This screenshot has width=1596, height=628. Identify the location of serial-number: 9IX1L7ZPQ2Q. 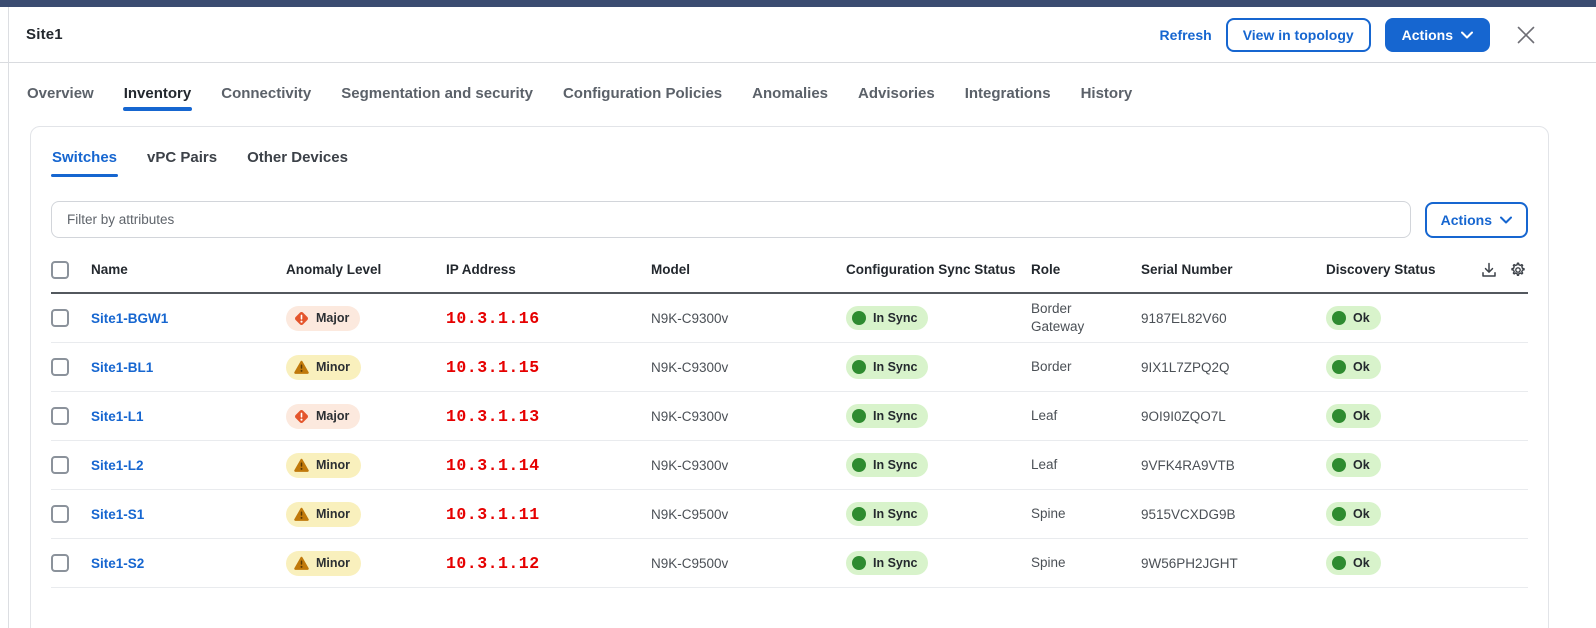
(1185, 367).